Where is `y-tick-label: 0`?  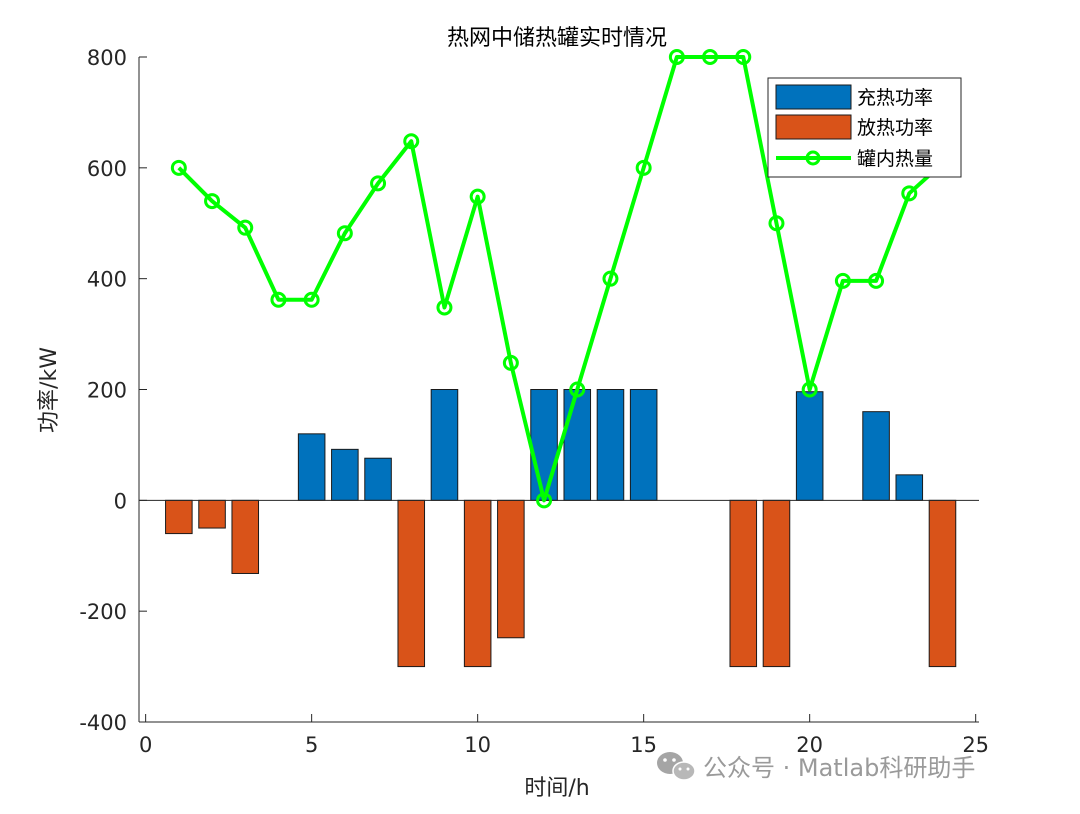
y-tick-label: 0 is located at coordinates (120, 501).